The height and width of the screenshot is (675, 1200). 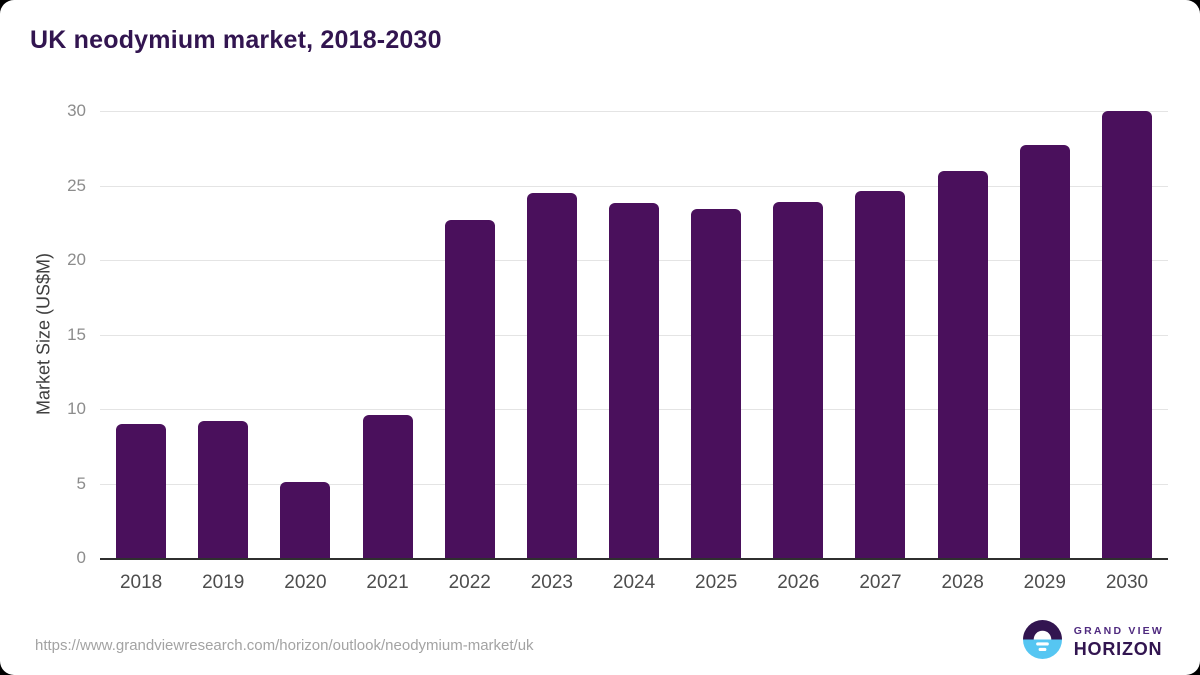 I want to click on y-tick-labels: 0 5 10 15 20 25 30, so click(x=43, y=334).